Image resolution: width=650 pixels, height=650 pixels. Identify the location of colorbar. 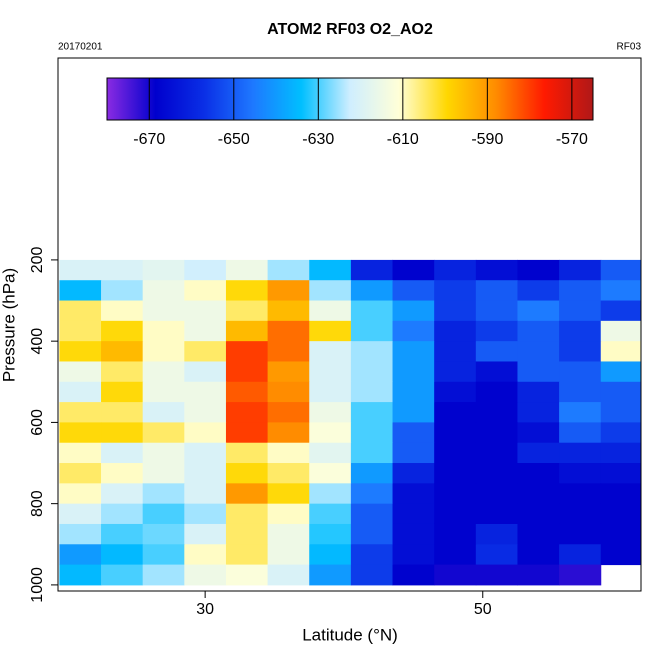
(350, 99).